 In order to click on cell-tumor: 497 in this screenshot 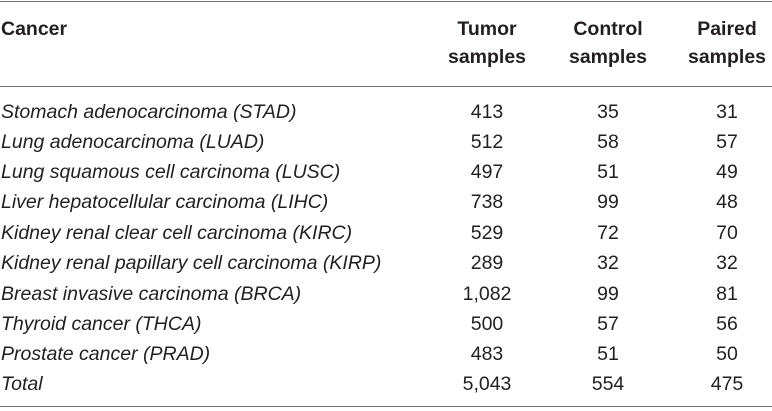, I will do `click(487, 172)`.